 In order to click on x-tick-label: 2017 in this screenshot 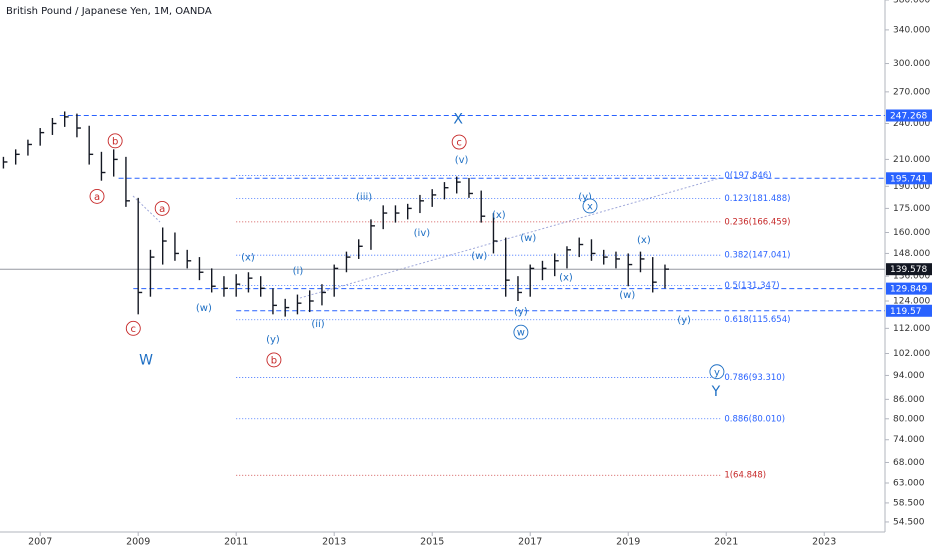, I will do `click(530, 542)`.